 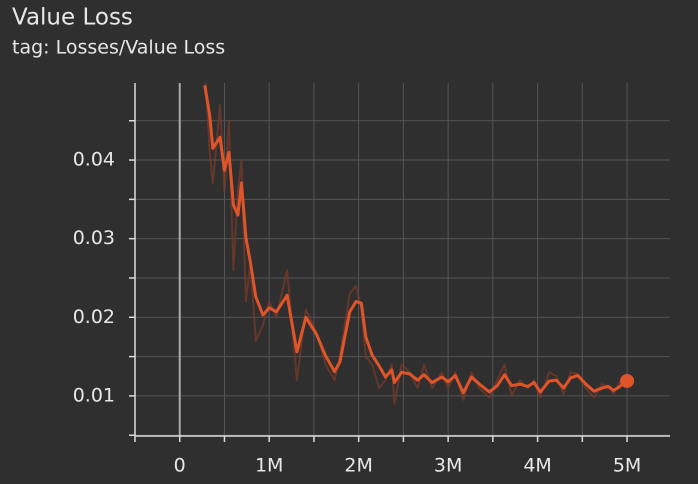 What do you see at coordinates (94, 395) in the screenshot?
I see `y-tick-label: 0.01` at bounding box center [94, 395].